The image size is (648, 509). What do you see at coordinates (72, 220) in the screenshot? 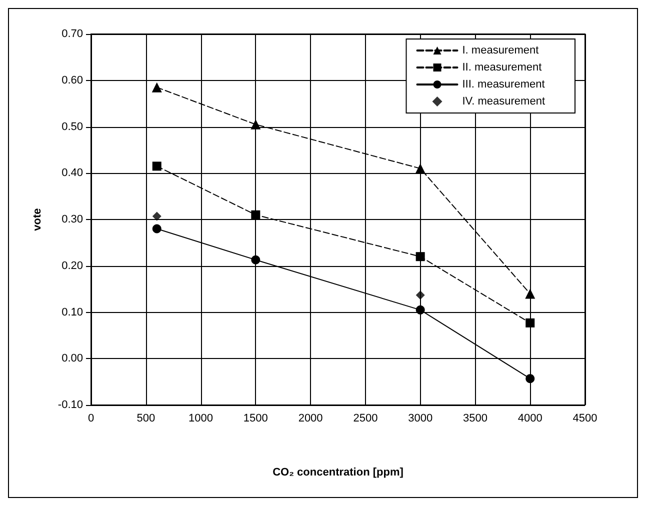
I see `y-tick-label: 0.30` at bounding box center [72, 220].